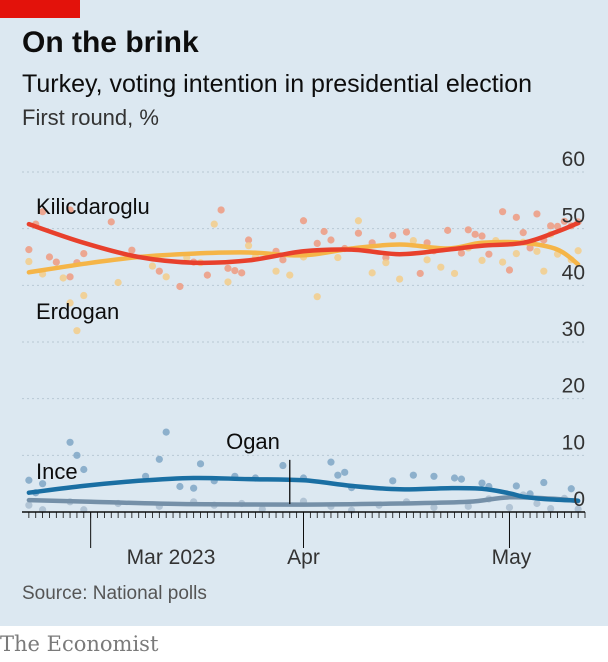  I want to click on chart-unit: First round, %, so click(90, 117).